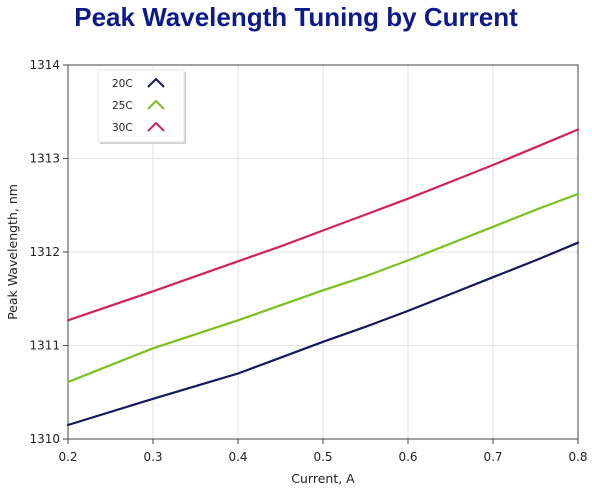 Image resolution: width=592 pixels, height=495 pixels. I want to click on legend-box, so click(141, 106).